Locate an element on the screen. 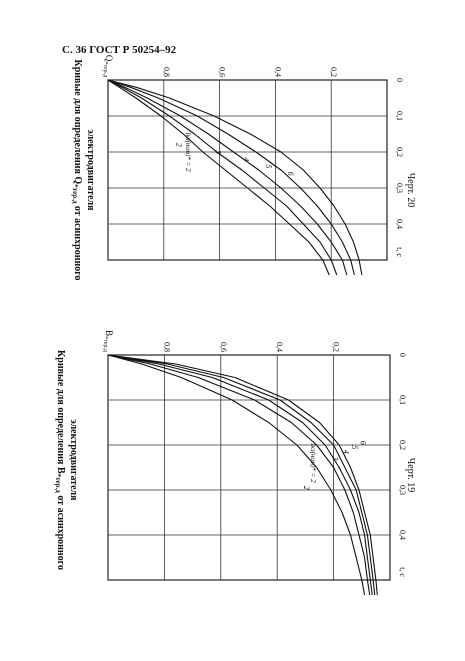  chart-20-caption: Черт. 20 is located at coordinates (410, 190).